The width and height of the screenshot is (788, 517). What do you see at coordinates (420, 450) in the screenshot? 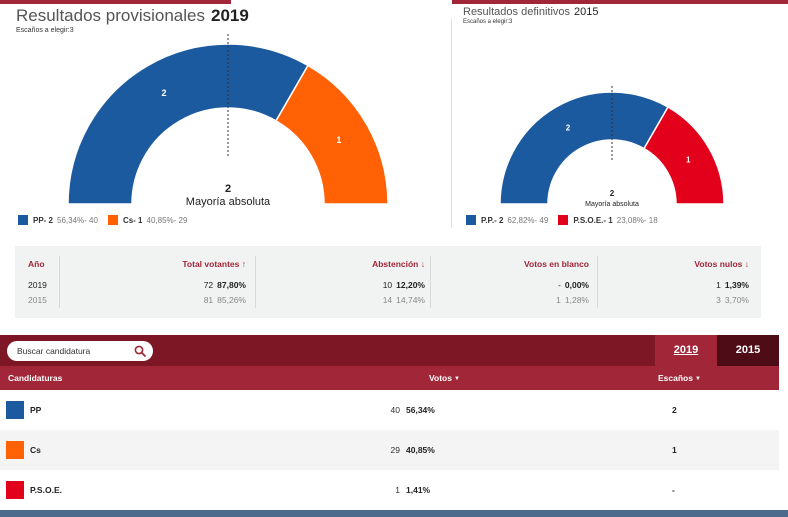
I see `party-percent: 40,85%` at bounding box center [420, 450].